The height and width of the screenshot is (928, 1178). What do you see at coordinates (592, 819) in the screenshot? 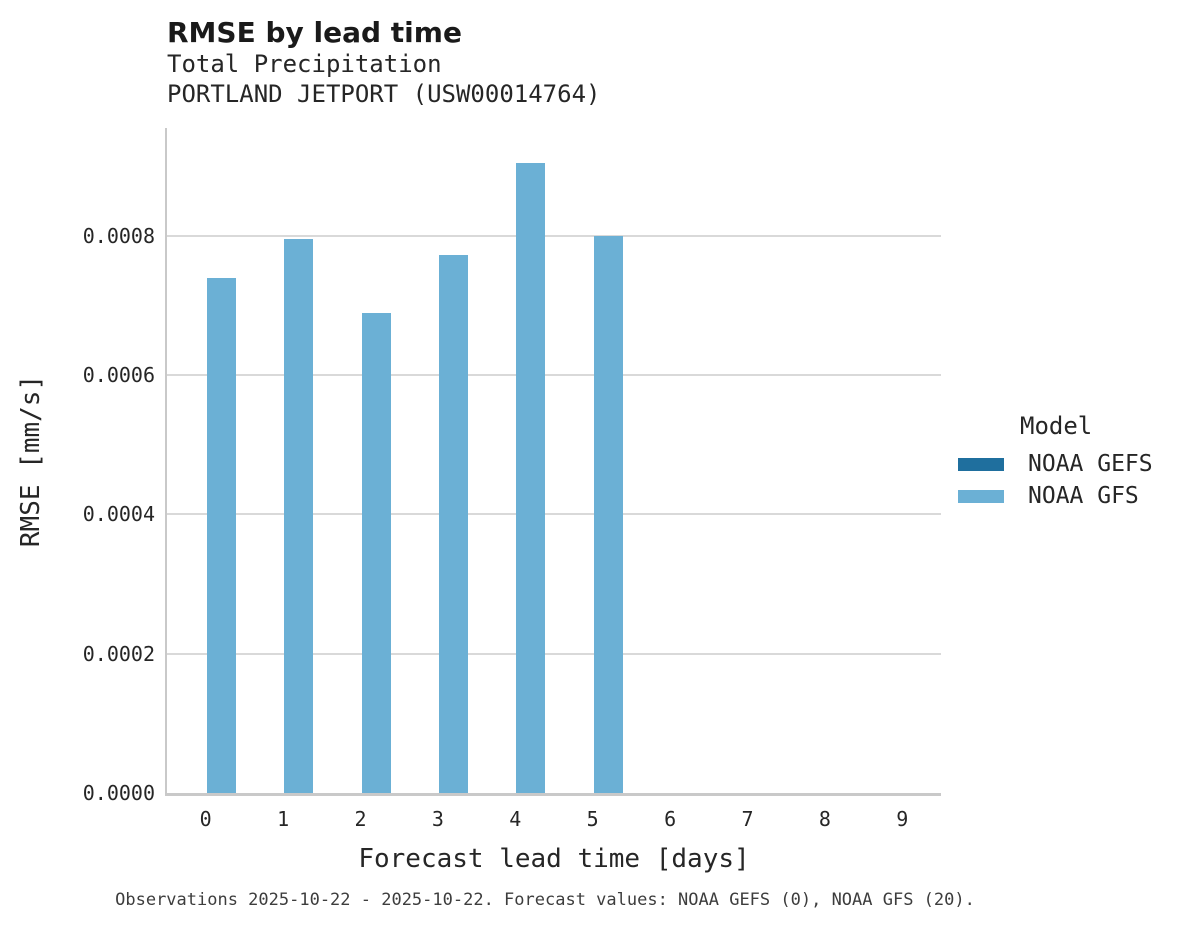
I see `x-tick-label: 5` at bounding box center [592, 819].